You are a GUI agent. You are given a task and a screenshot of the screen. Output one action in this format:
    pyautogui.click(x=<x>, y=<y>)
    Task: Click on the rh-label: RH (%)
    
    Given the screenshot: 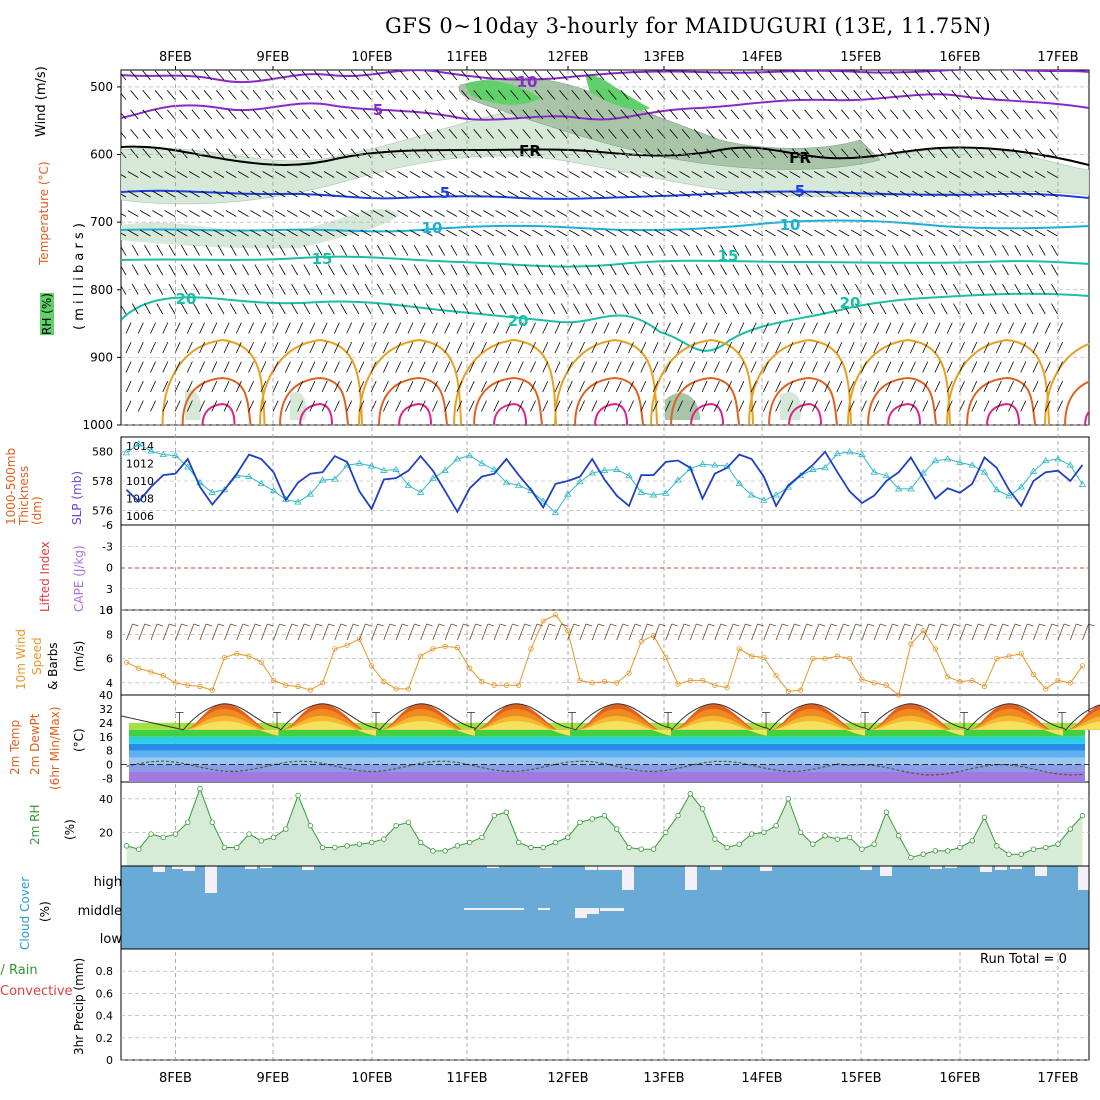 What is the action you would take?
    pyautogui.click(x=47, y=314)
    